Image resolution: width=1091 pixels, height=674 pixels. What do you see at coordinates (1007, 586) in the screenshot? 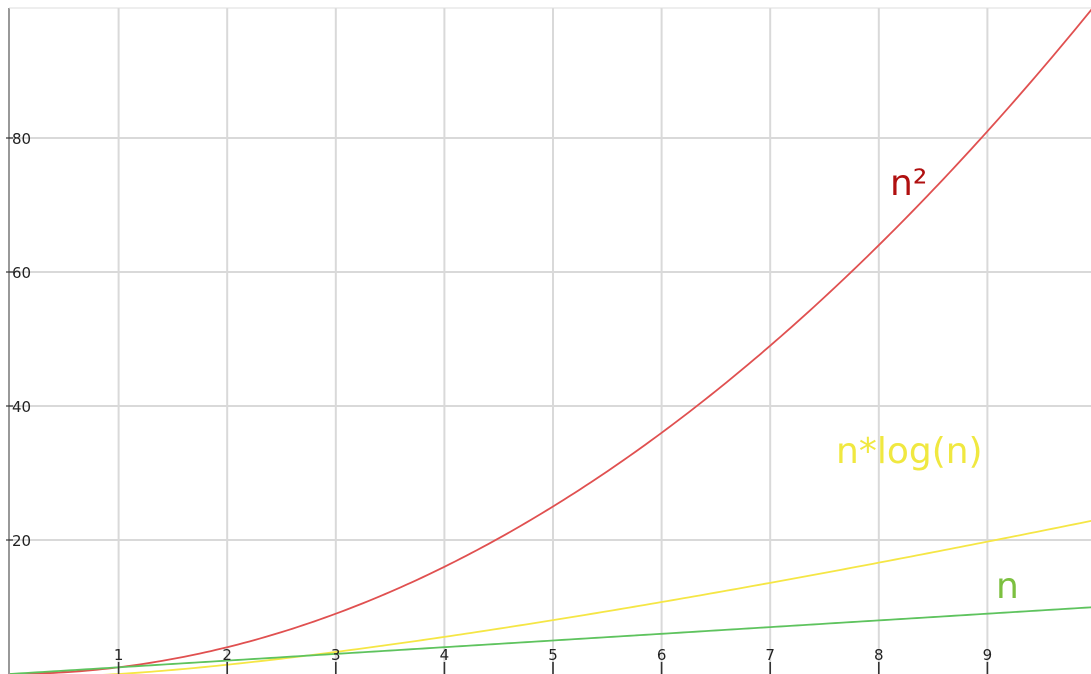
I see `series-label: n` at bounding box center [1007, 586].